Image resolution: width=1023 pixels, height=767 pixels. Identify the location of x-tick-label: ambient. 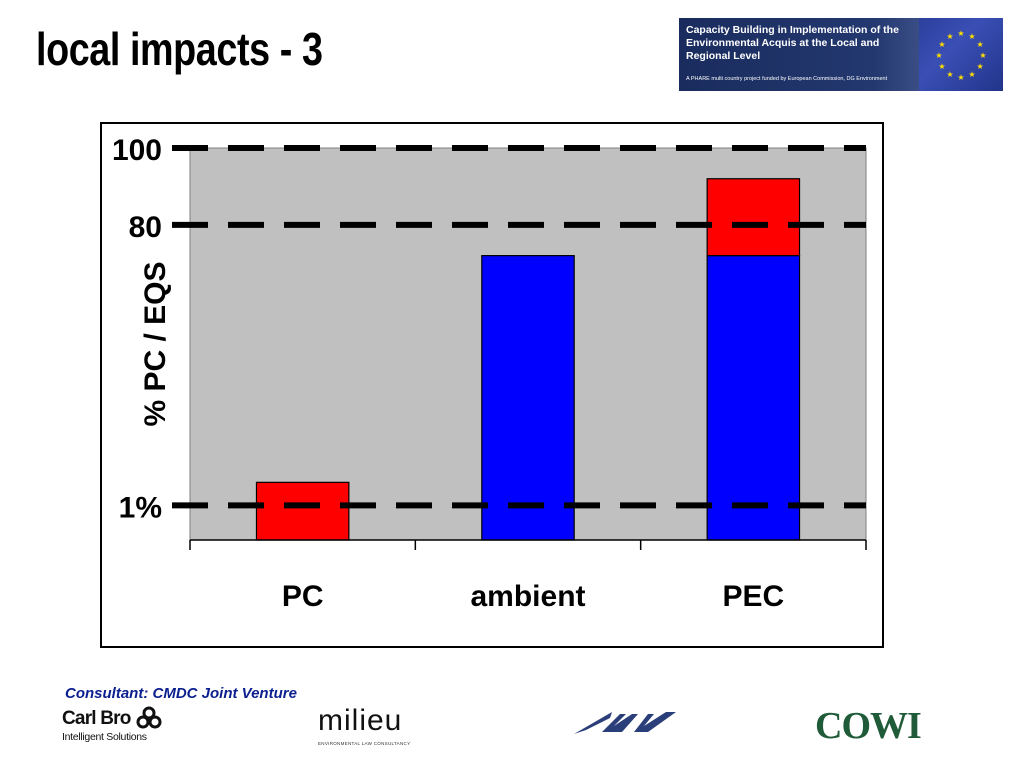
(527, 596).